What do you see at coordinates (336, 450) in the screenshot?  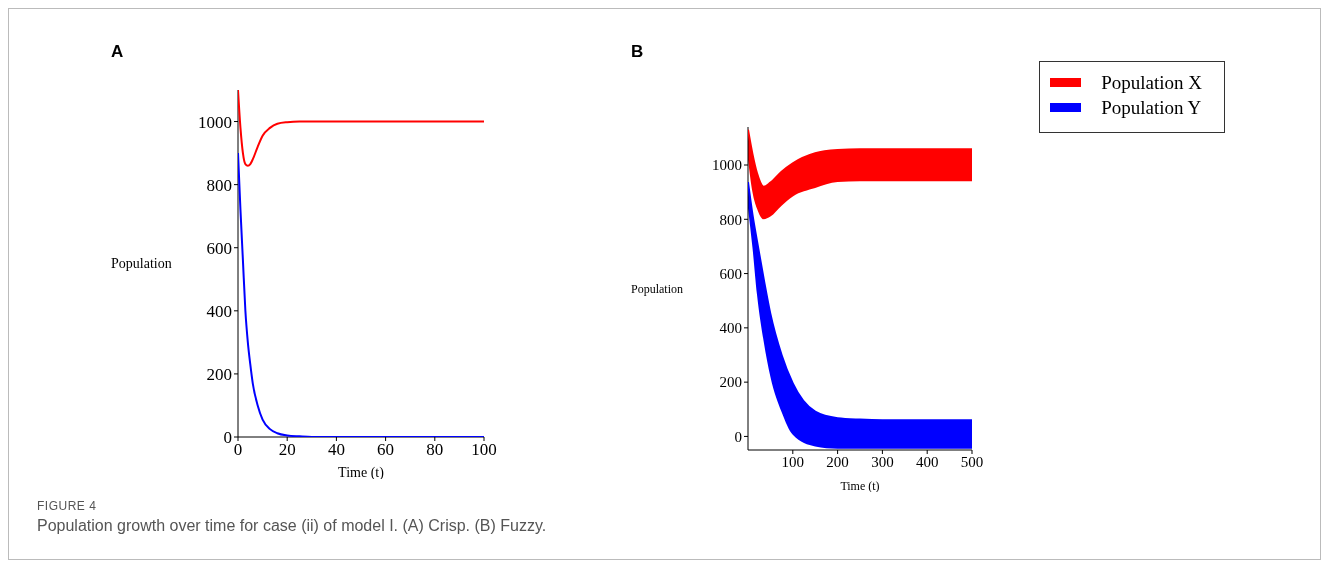 I see `x-tick-label: 40` at bounding box center [336, 450].